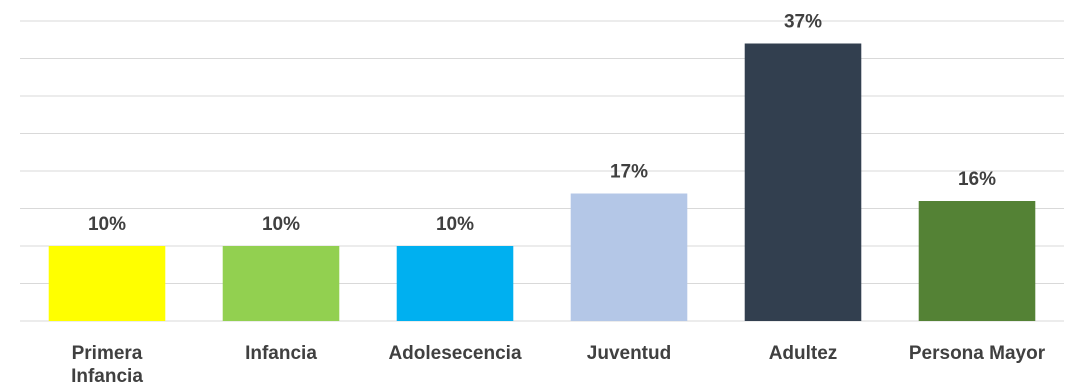  I want to click on category-tick-label: Primera, so click(107, 353).